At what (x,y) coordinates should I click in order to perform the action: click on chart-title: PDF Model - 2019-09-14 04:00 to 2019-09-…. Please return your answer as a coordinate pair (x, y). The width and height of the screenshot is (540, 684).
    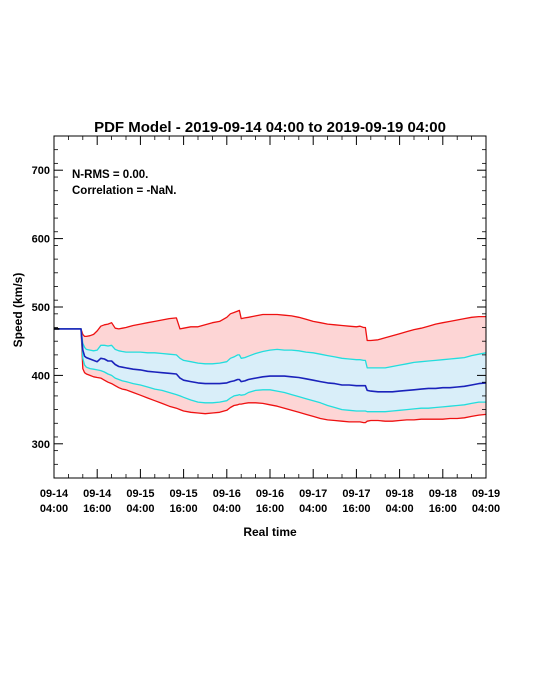
    Looking at the image, I should click on (270, 127).